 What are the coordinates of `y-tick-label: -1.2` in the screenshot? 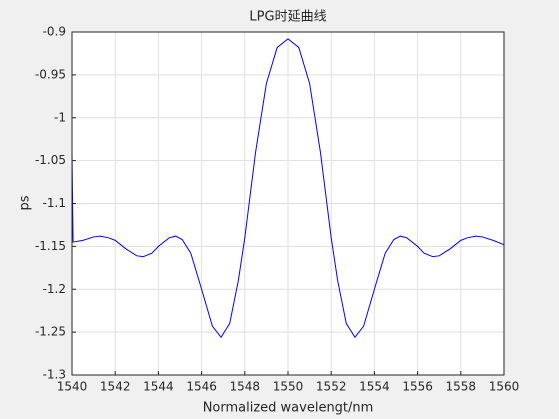 It's located at (54, 289).